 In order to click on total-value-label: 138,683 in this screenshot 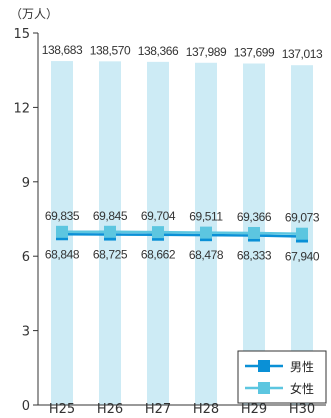, I will do `click(62, 50)`.